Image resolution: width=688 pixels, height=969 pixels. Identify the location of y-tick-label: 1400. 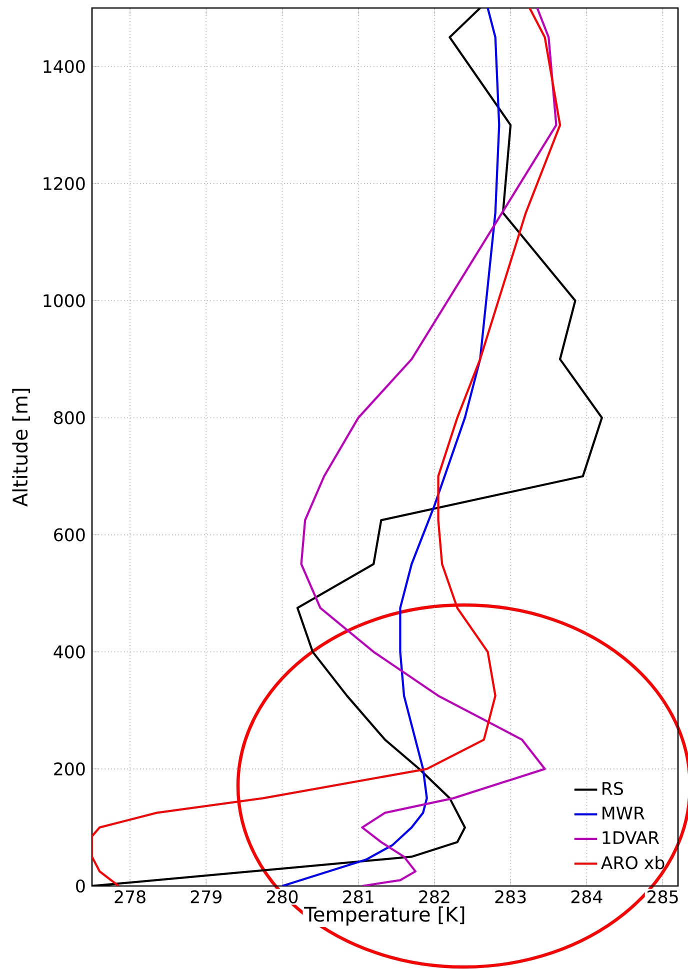
(64, 67).